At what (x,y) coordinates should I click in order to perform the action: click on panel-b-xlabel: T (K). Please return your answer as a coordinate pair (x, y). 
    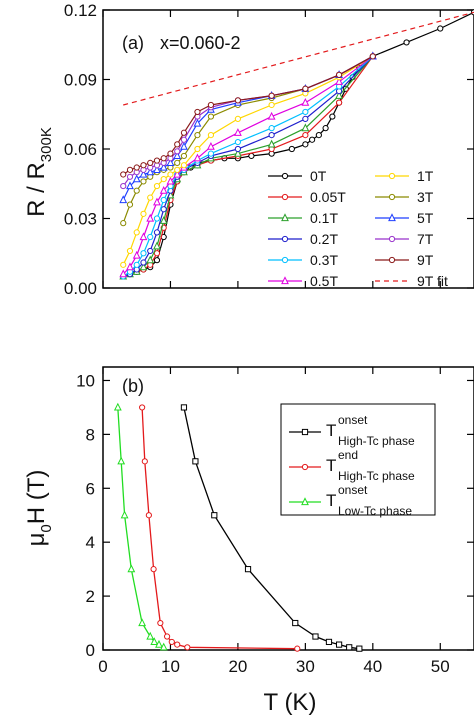
    Looking at the image, I should click on (290, 702).